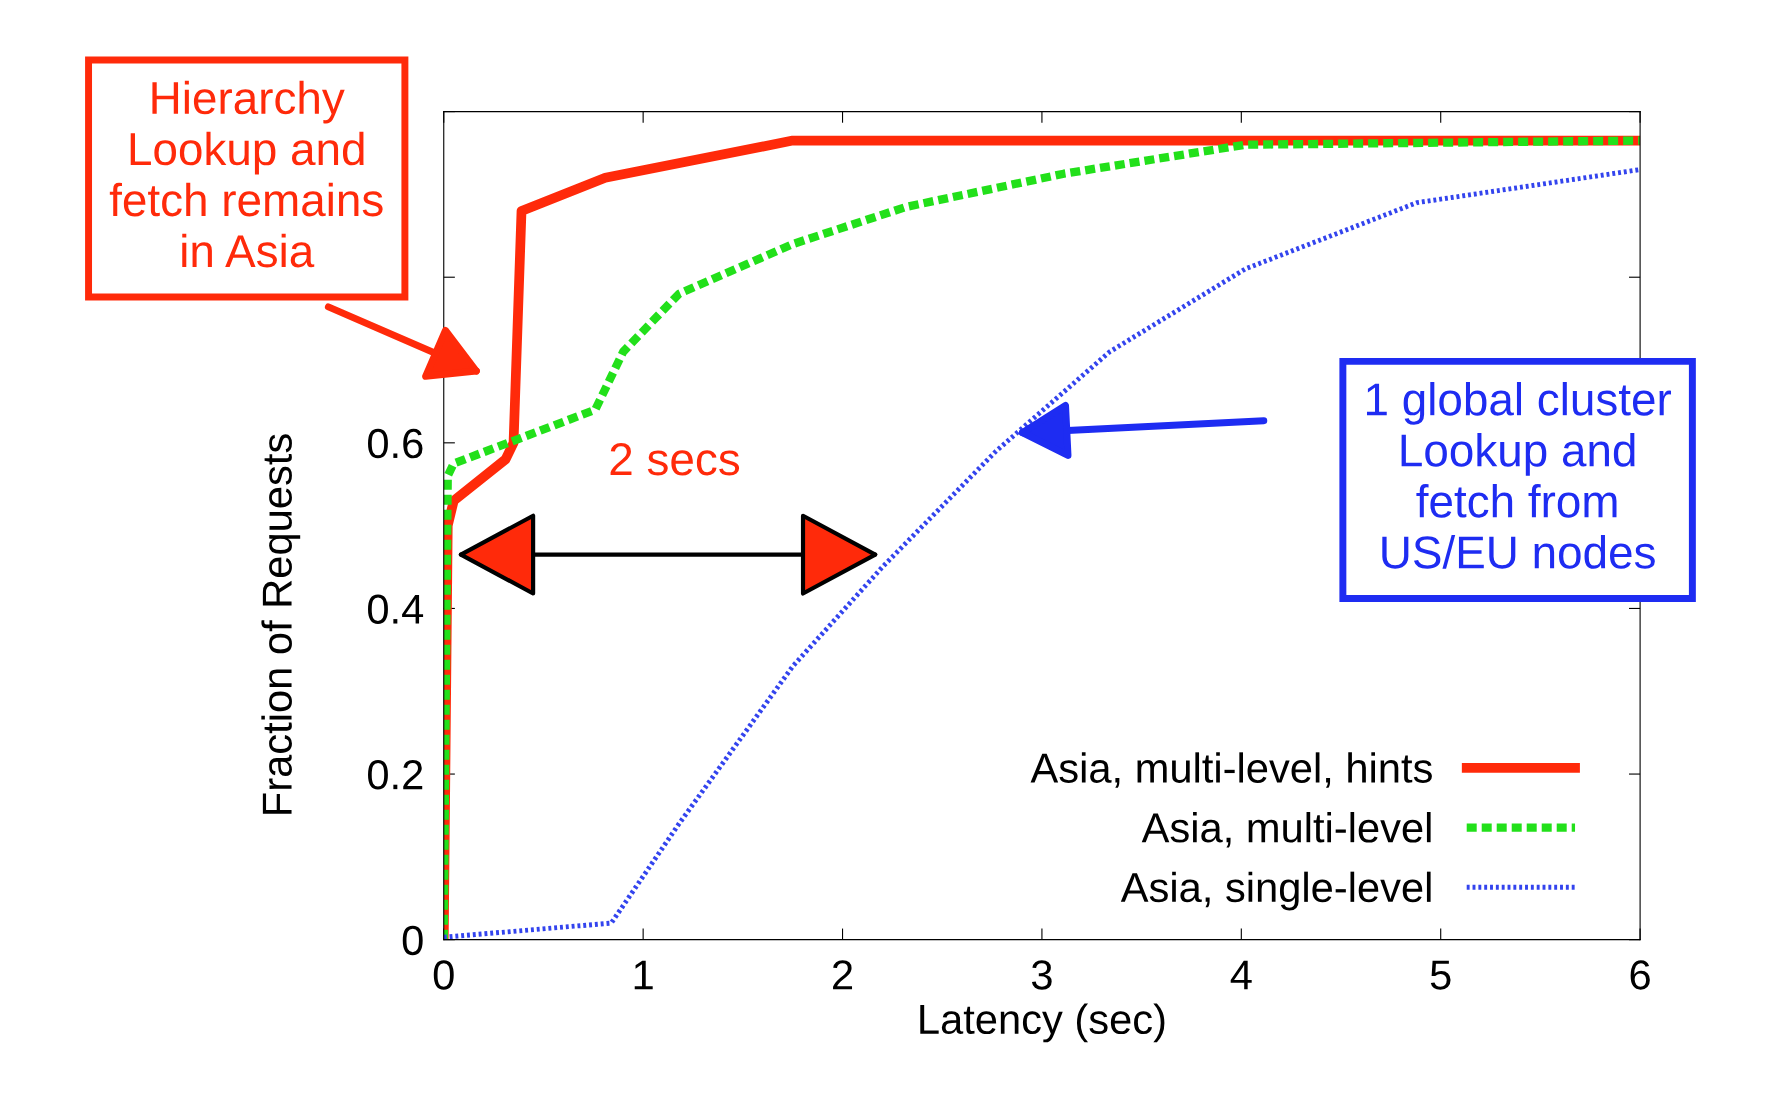 Image resolution: width=1775 pixels, height=1116 pixels. Describe the element at coordinates (1275, 891) in the screenshot. I see `legend-label: Asia, single-level` at that location.